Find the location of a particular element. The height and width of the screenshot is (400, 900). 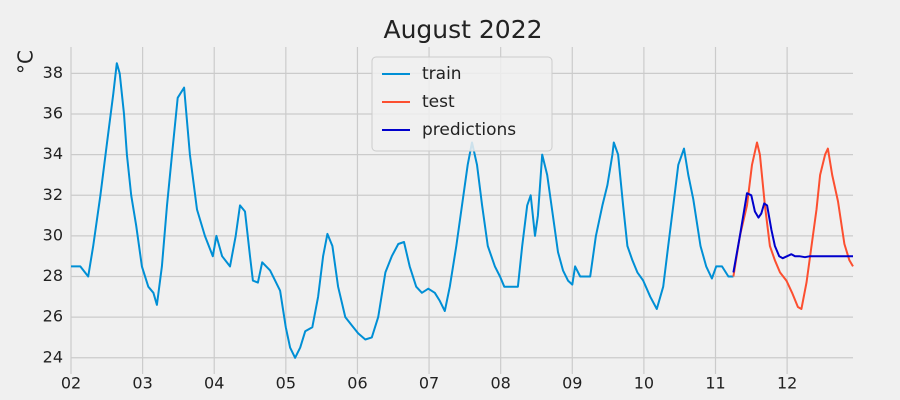

x-tick-label: 03 is located at coordinates (142, 383).